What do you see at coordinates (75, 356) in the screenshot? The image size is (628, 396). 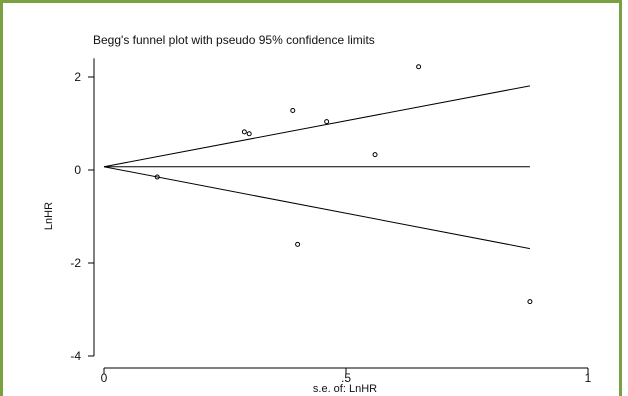 I see `y-tick-label: -4` at bounding box center [75, 356].